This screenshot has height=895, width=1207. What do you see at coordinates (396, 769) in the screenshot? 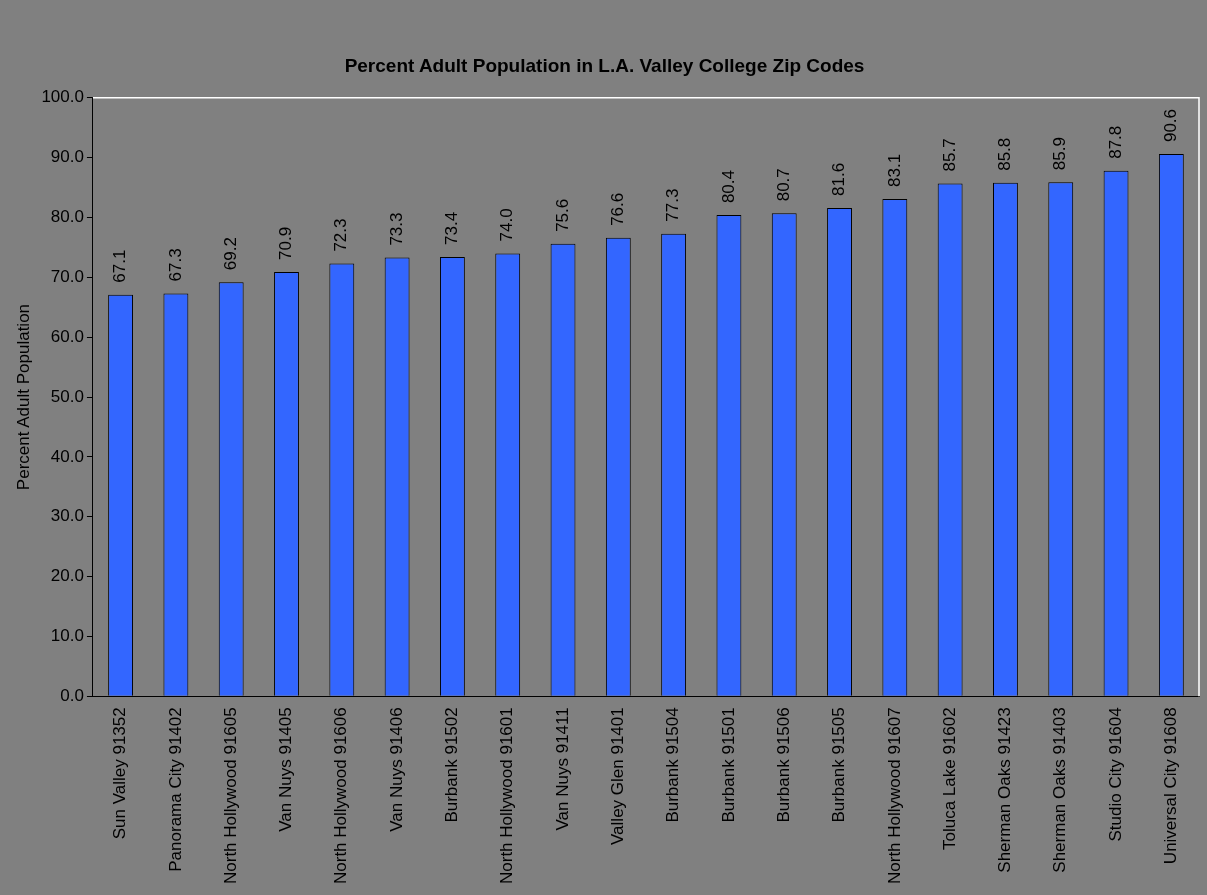
I see `x-tick-label: Van Nuys 91406` at bounding box center [396, 769].